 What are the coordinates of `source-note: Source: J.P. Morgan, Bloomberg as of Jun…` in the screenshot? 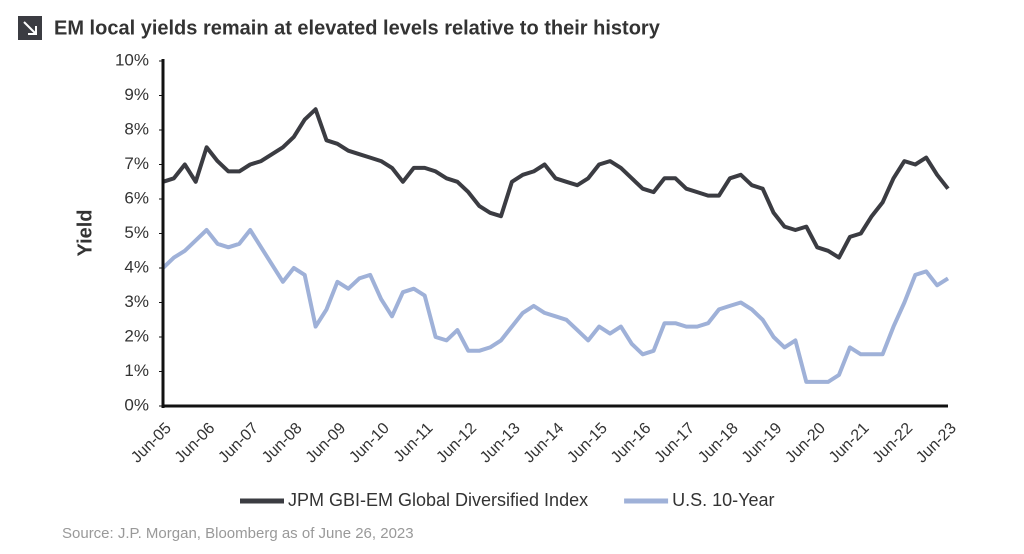 It's located at (238, 533).